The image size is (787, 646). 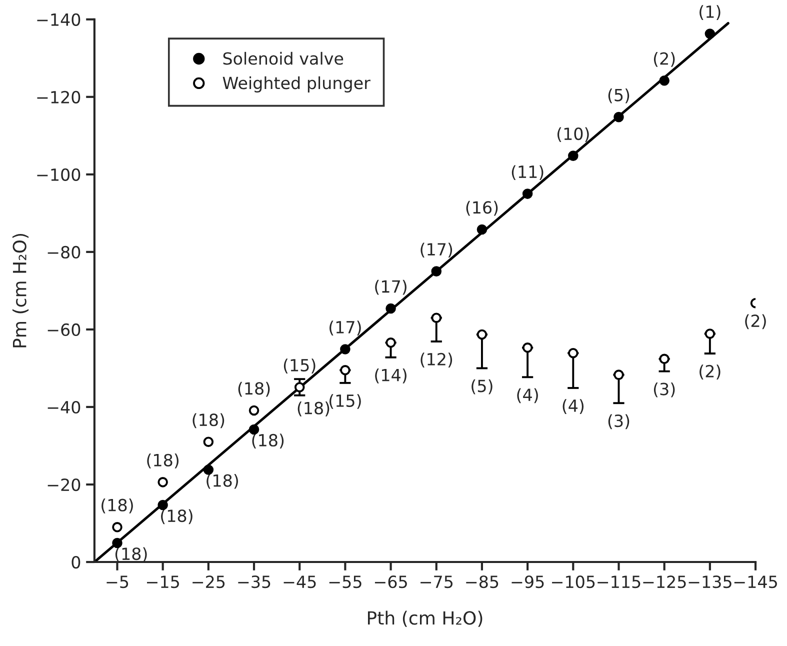 What do you see at coordinates (64, 407) in the screenshot?
I see `y-tick-label: −40` at bounding box center [64, 407].